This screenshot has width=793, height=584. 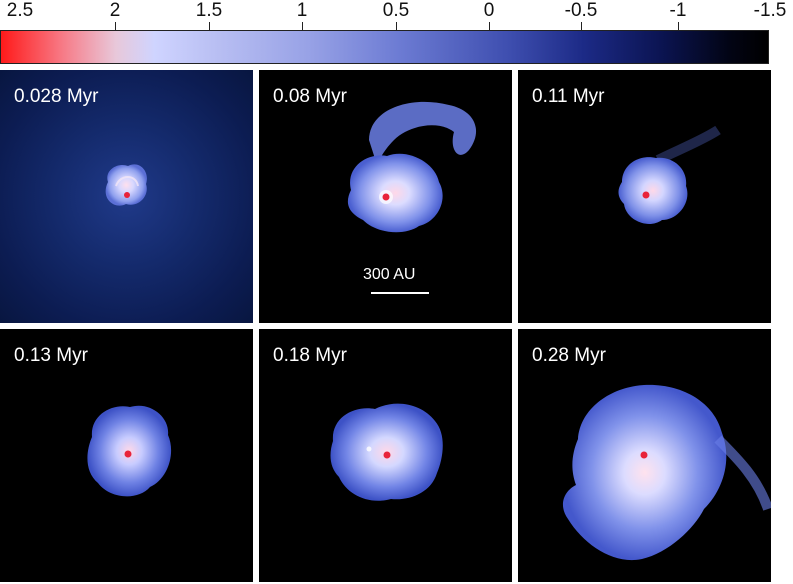 What do you see at coordinates (51, 355) in the screenshot?
I see `panel-time-label: 0.13 Myr` at bounding box center [51, 355].